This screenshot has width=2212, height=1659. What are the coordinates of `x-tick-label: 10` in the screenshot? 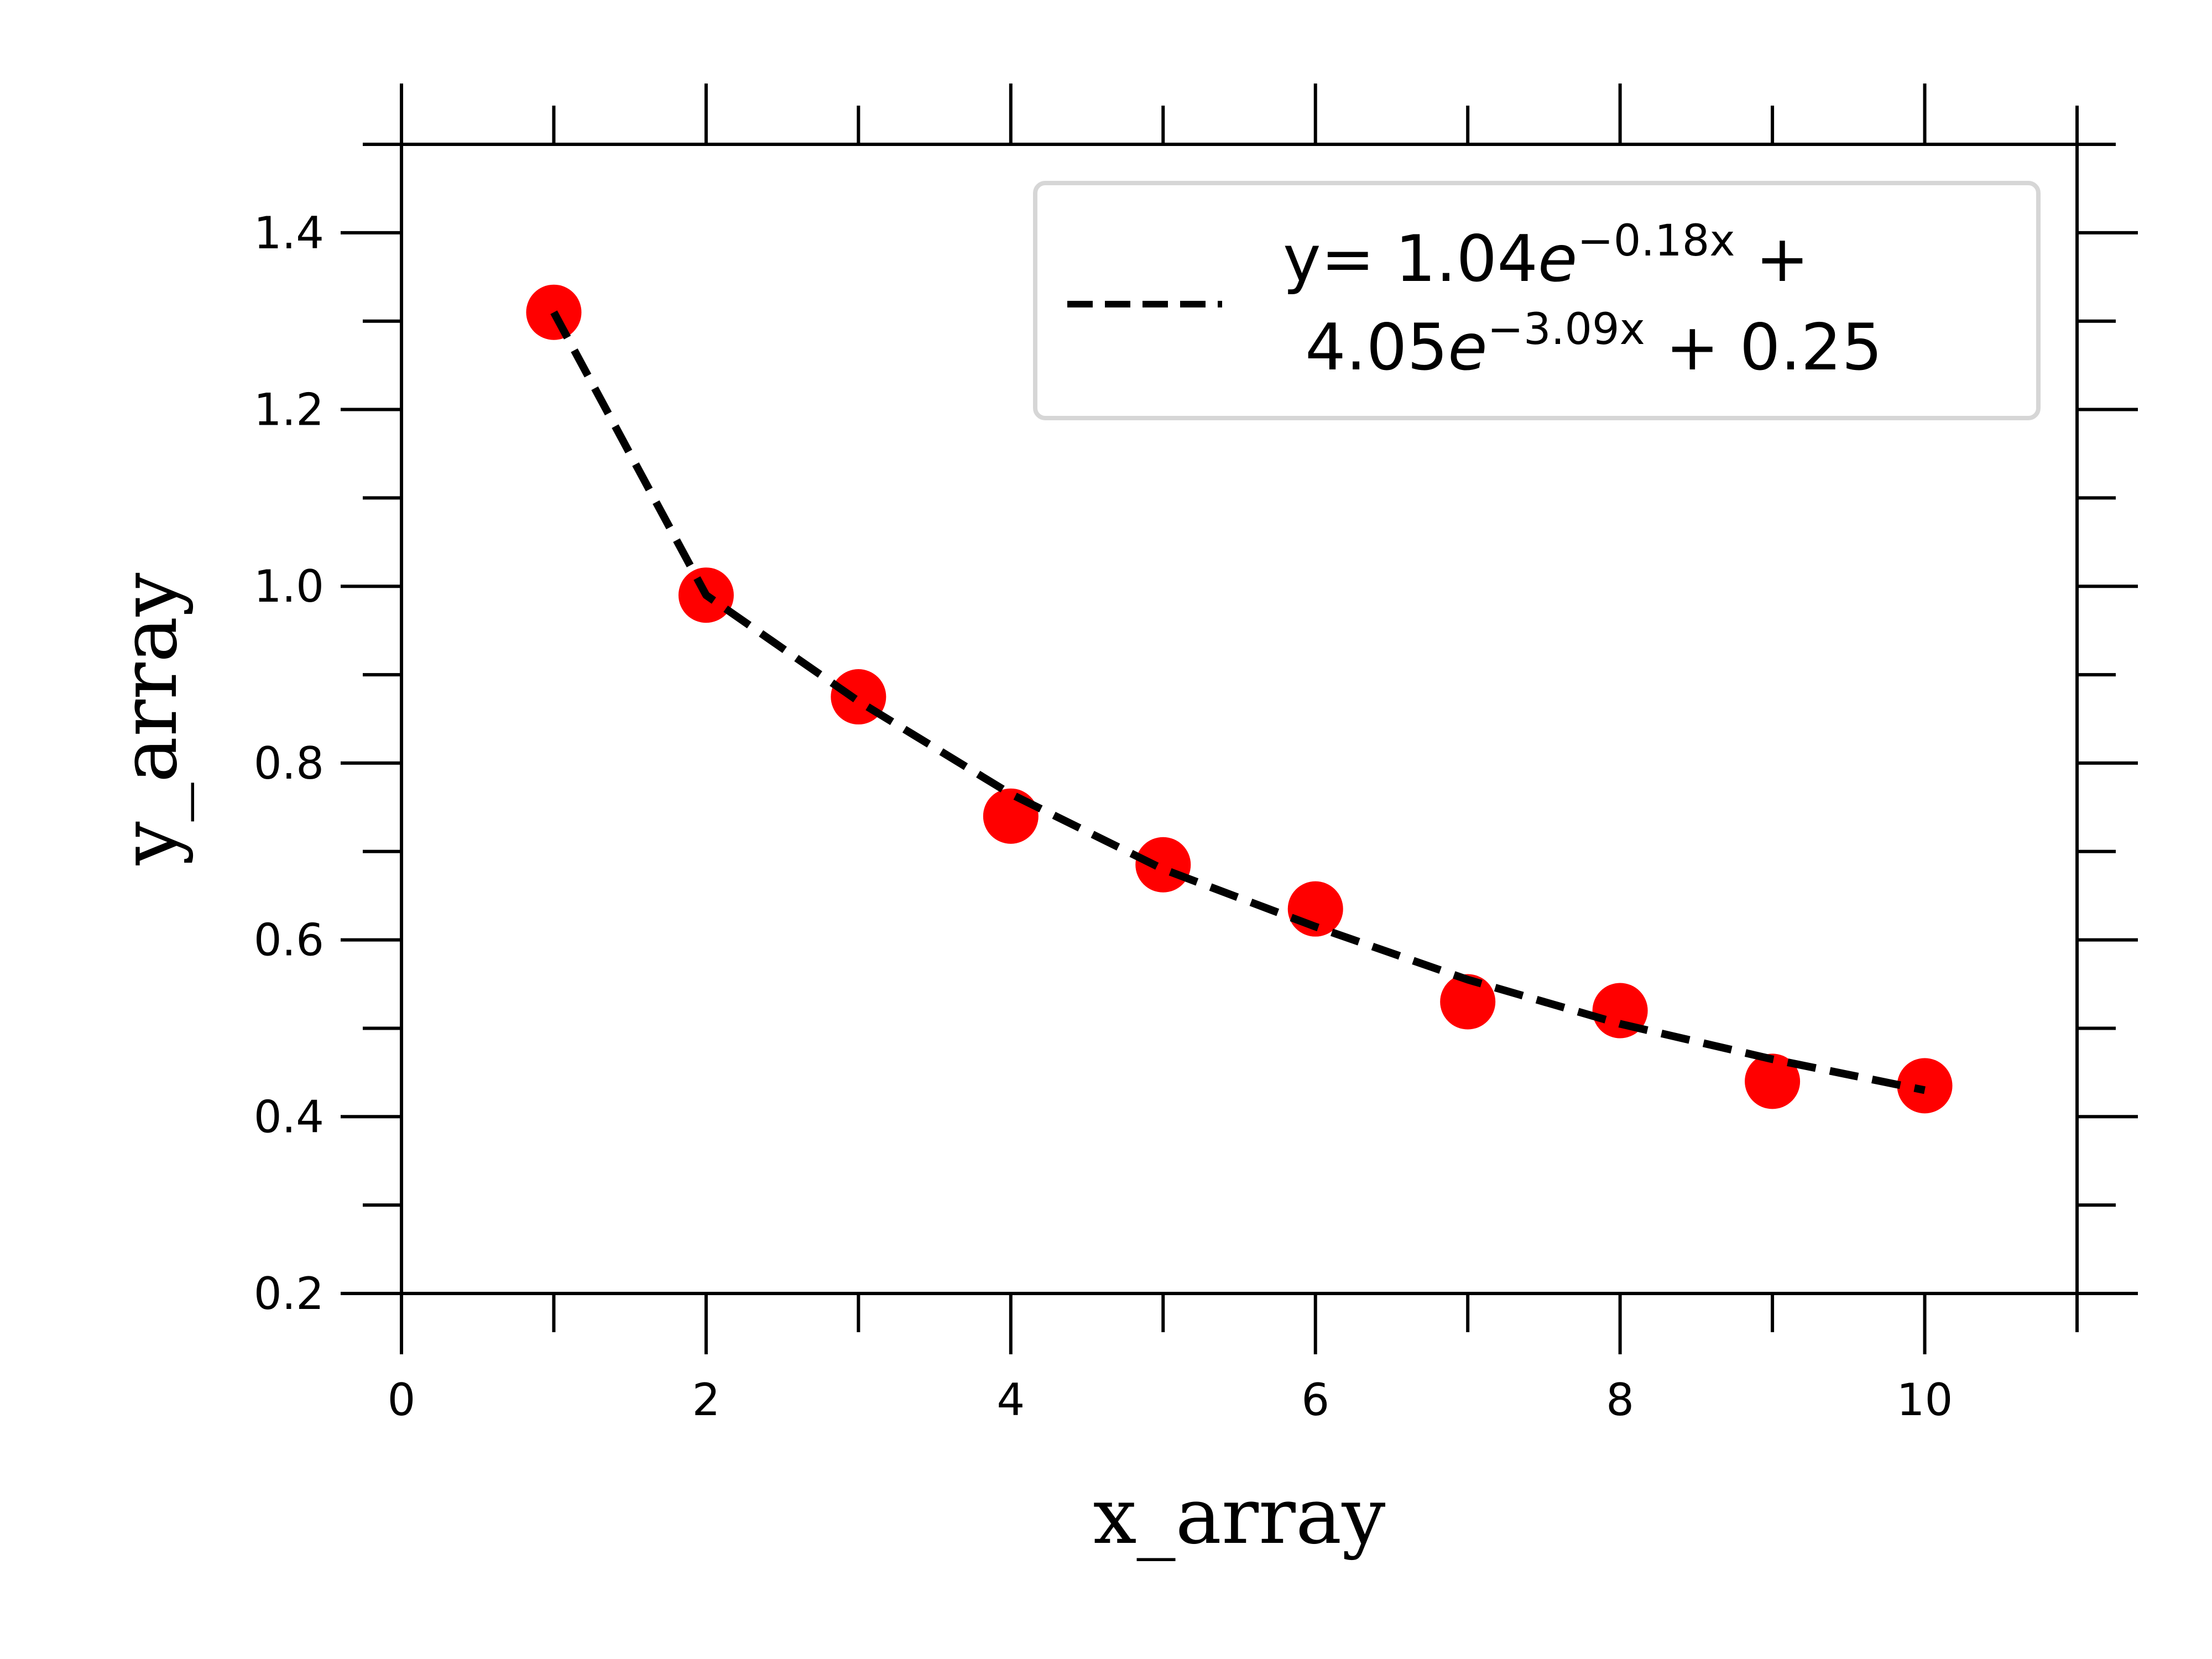 It's located at (1925, 1400).